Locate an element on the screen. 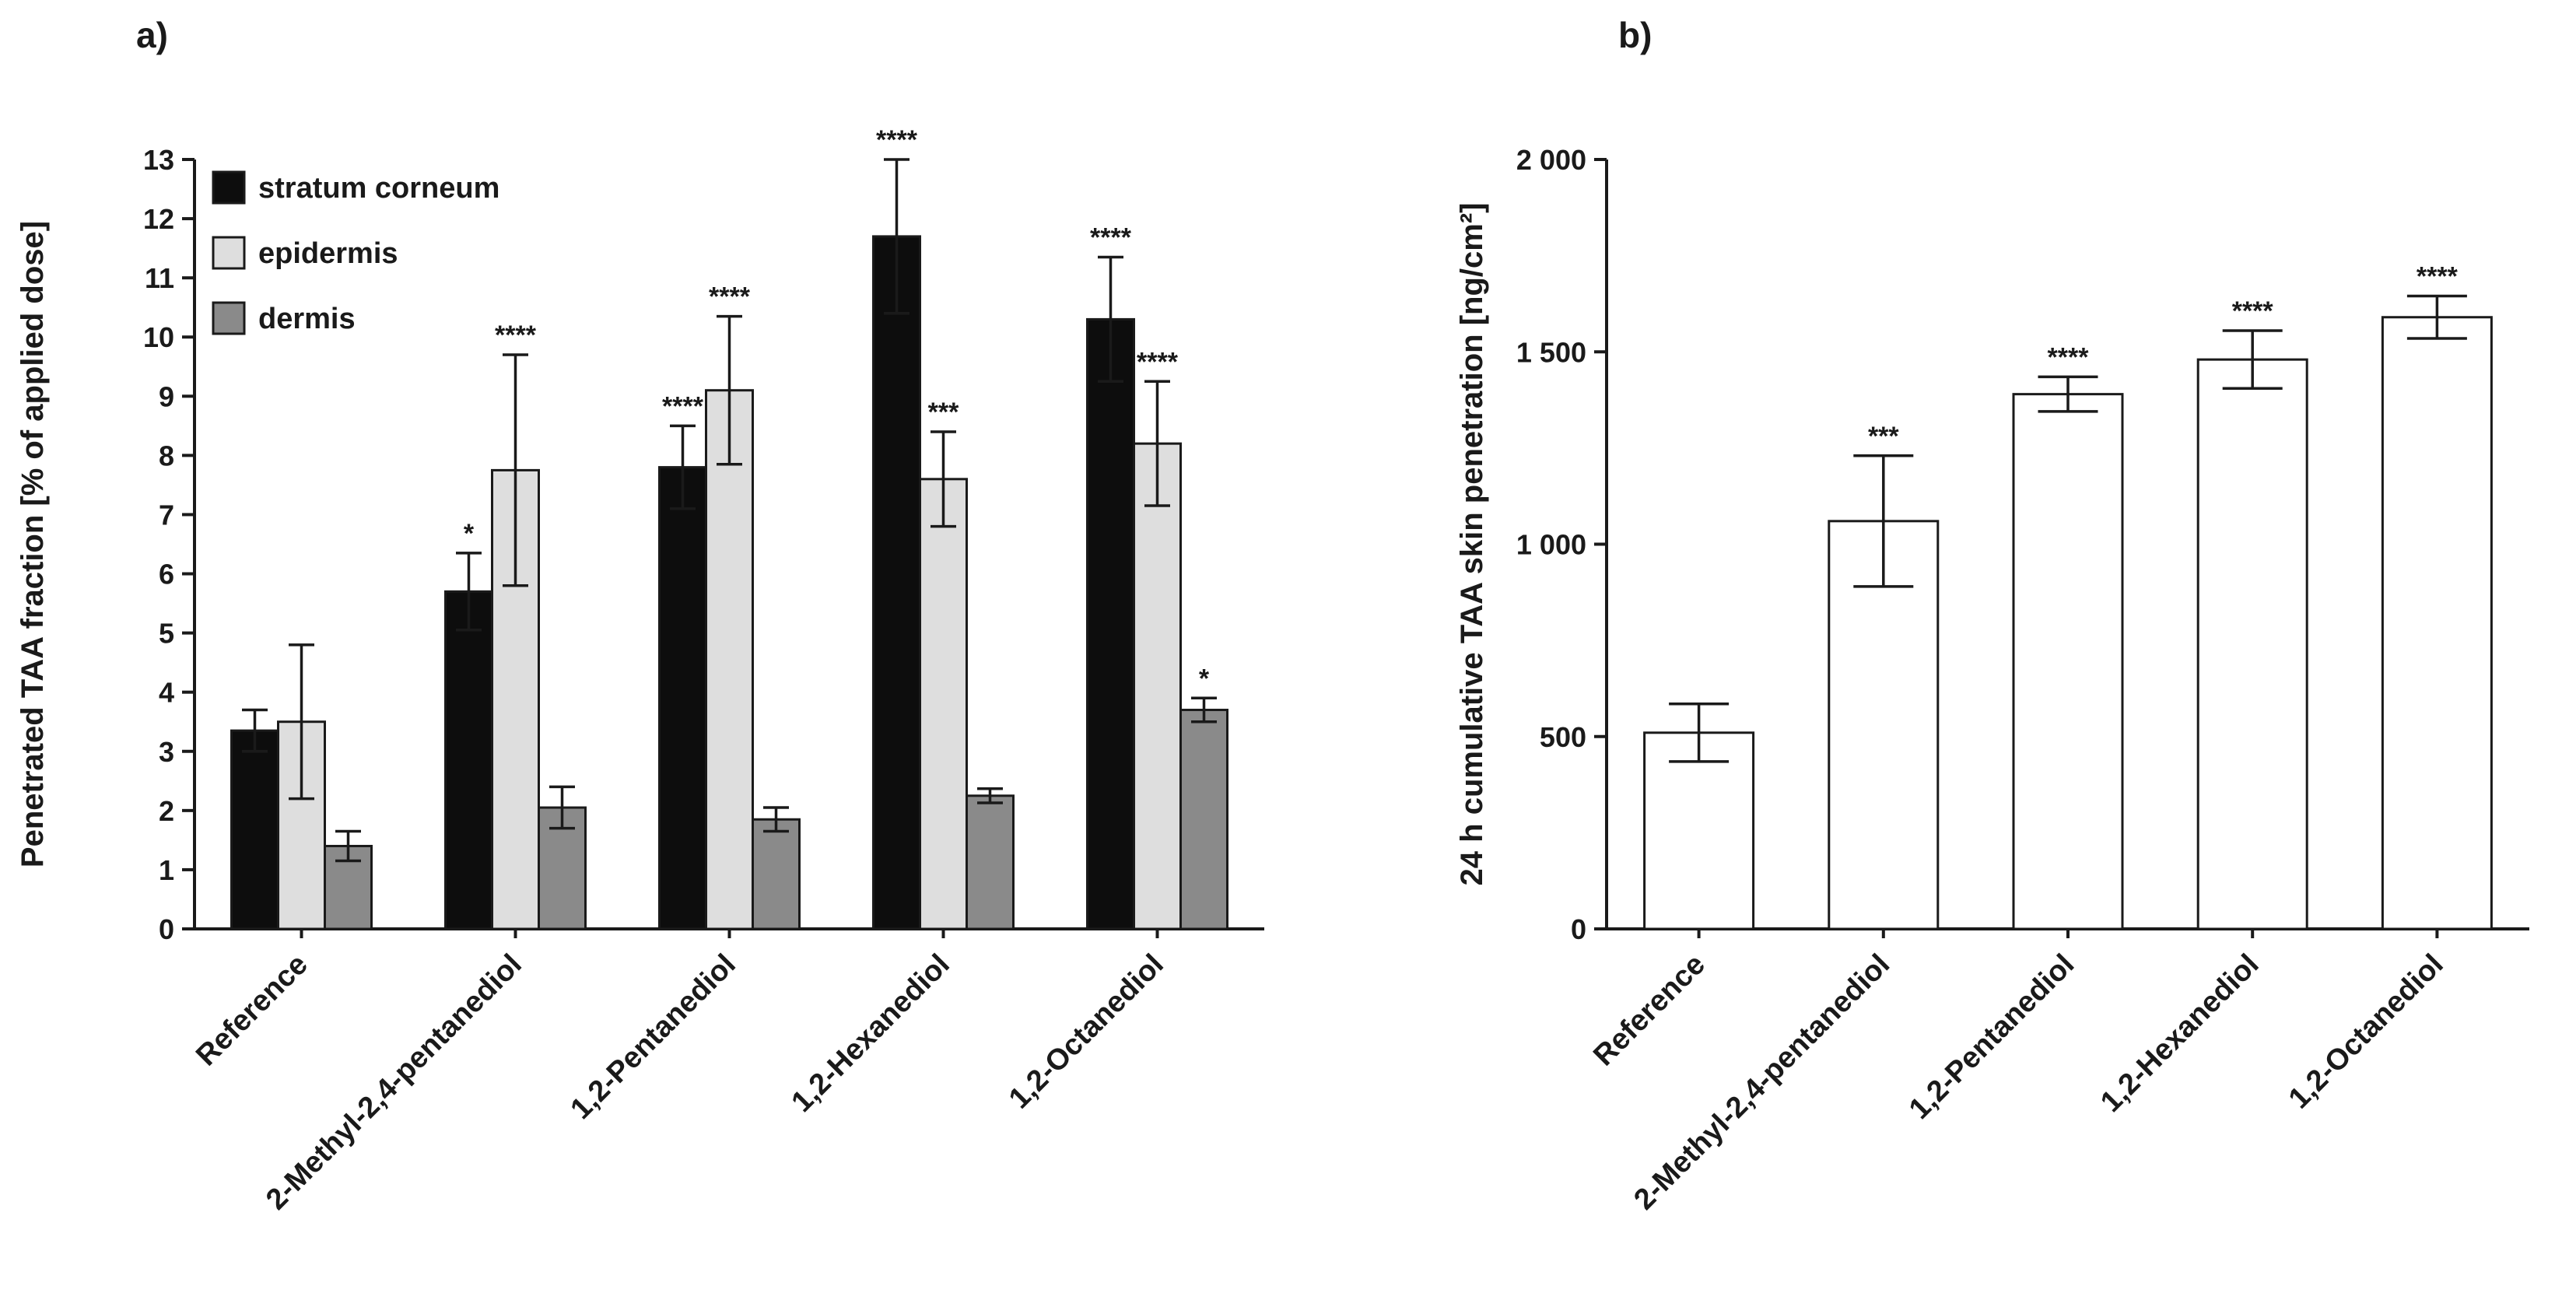 This screenshot has width=2576, height=1314. legend-label: dermis is located at coordinates (307, 319).